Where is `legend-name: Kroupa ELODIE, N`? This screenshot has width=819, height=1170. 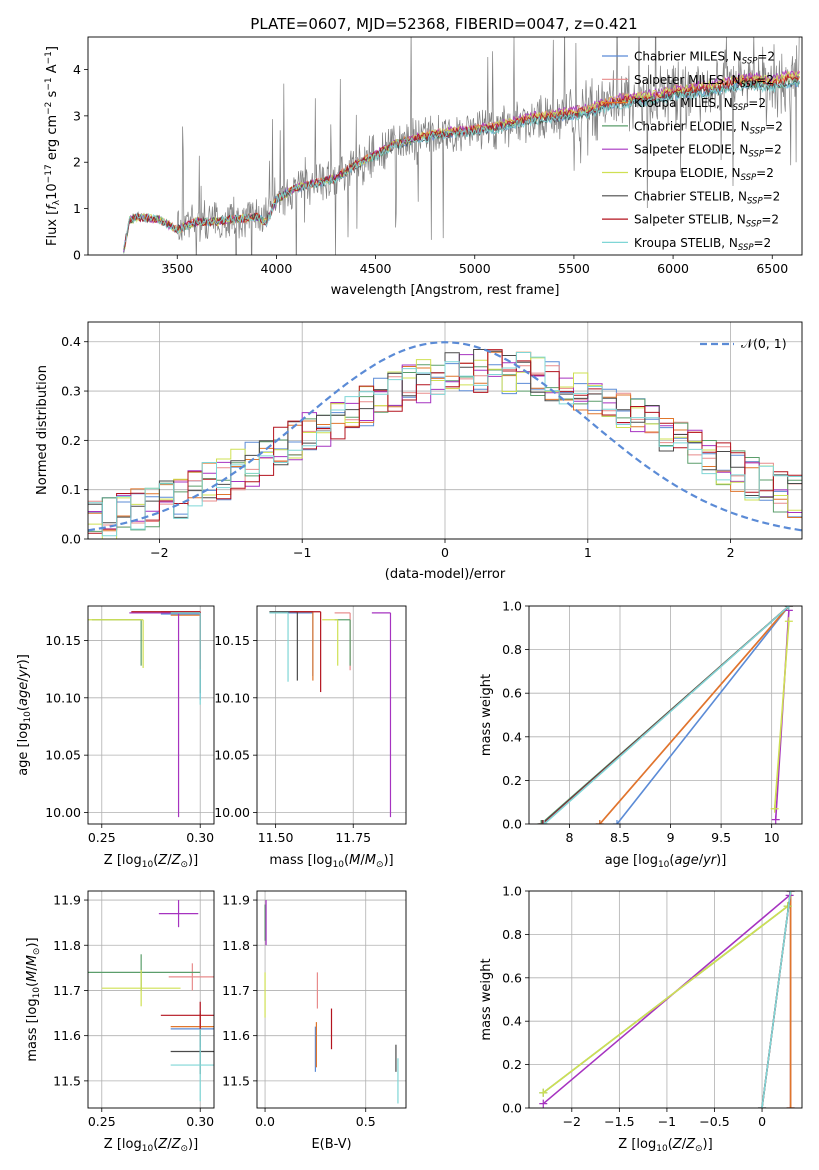 legend-name: Kroupa ELODIE, N is located at coordinates (687, 173).